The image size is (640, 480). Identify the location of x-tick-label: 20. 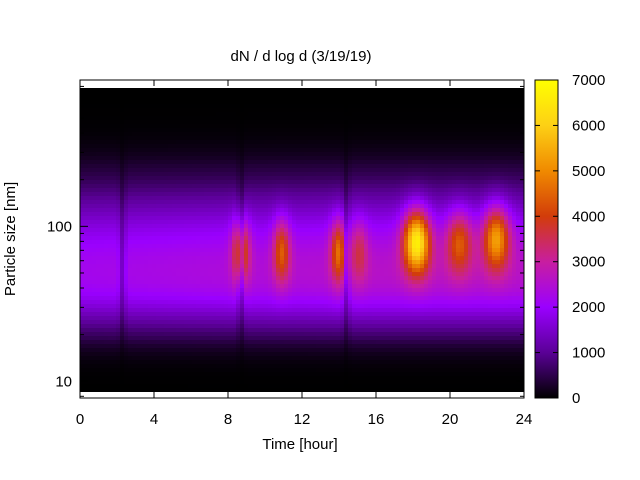
(450, 419).